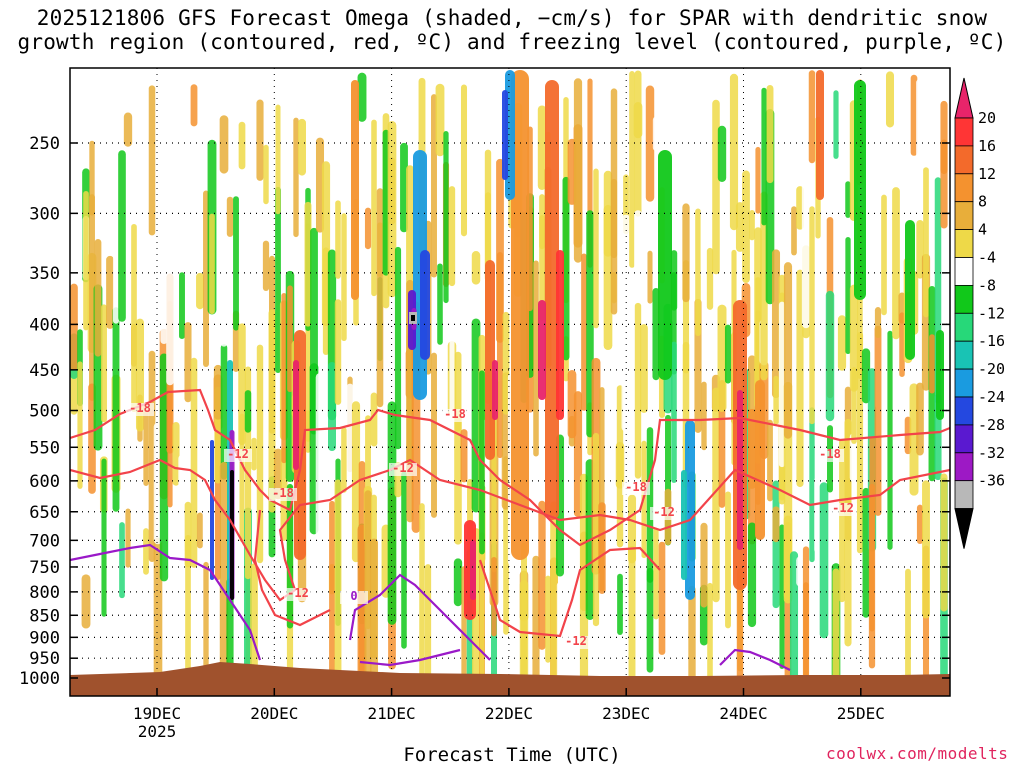 This screenshot has height=768, width=1024. Describe the element at coordinates (44, 144) in the screenshot. I see `y-tick-label: 250` at that location.